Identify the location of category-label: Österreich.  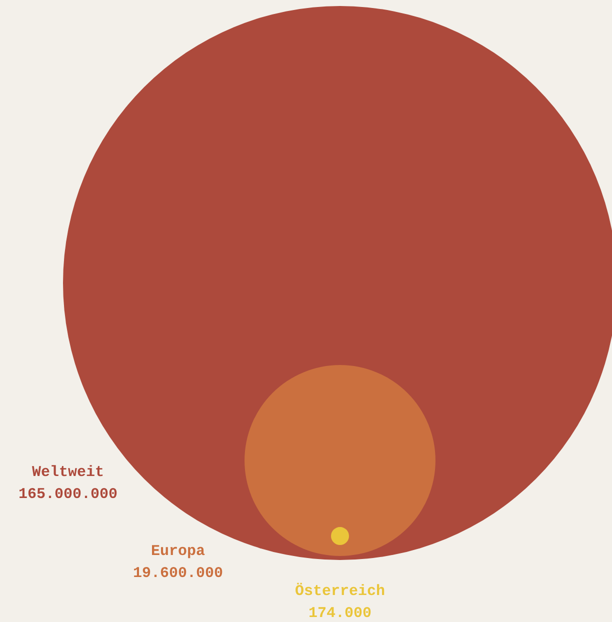
(340, 591).